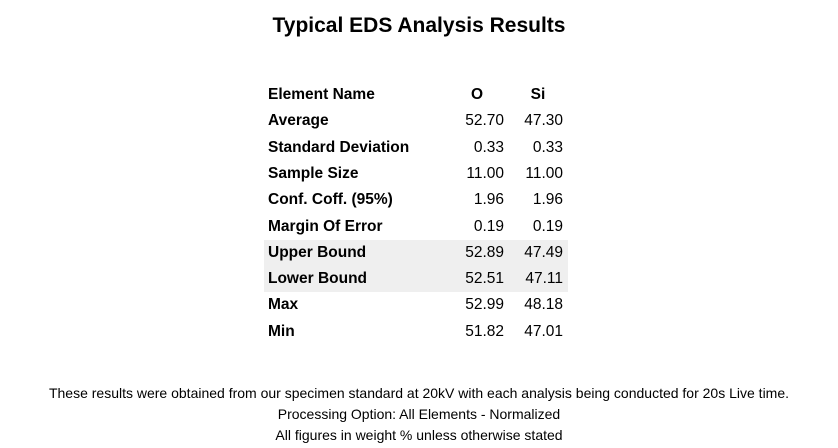 The image size is (838, 448). What do you see at coordinates (484, 252) in the screenshot?
I see `cell-value: 52.89` at bounding box center [484, 252].